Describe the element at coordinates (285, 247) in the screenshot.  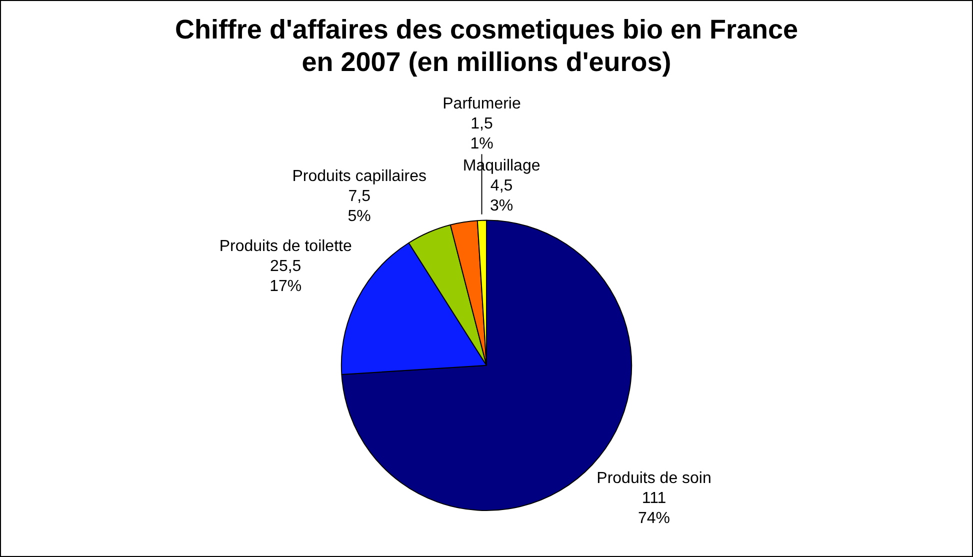
I see `slice-label: Produits de toilette` at that location.